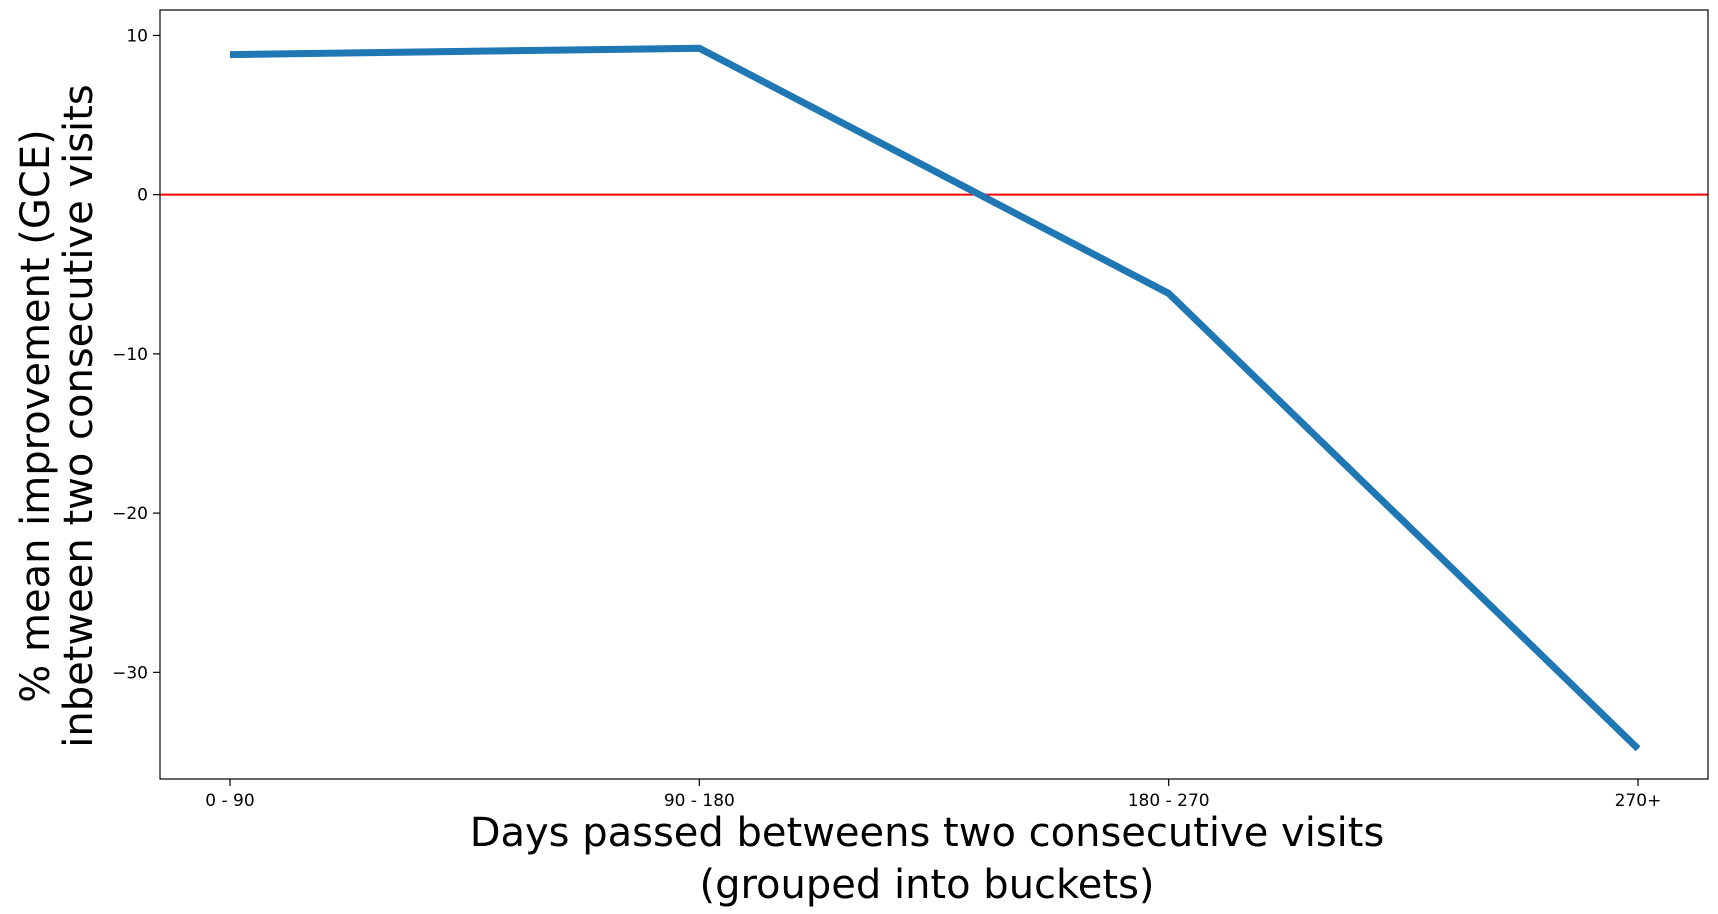  Describe the element at coordinates (130, 673) in the screenshot. I see `y-tick-label: −30` at that location.